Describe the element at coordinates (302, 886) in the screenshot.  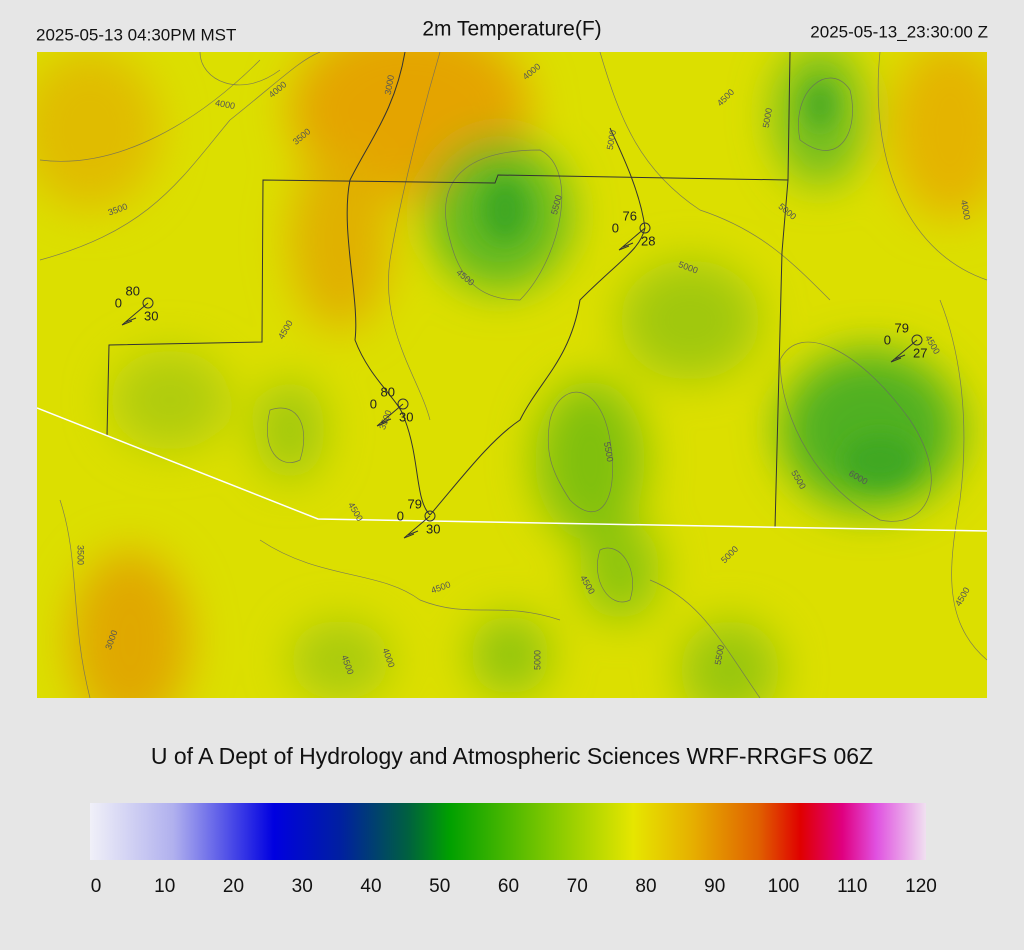
I see `colorbar-tick-label: 30` at that location.